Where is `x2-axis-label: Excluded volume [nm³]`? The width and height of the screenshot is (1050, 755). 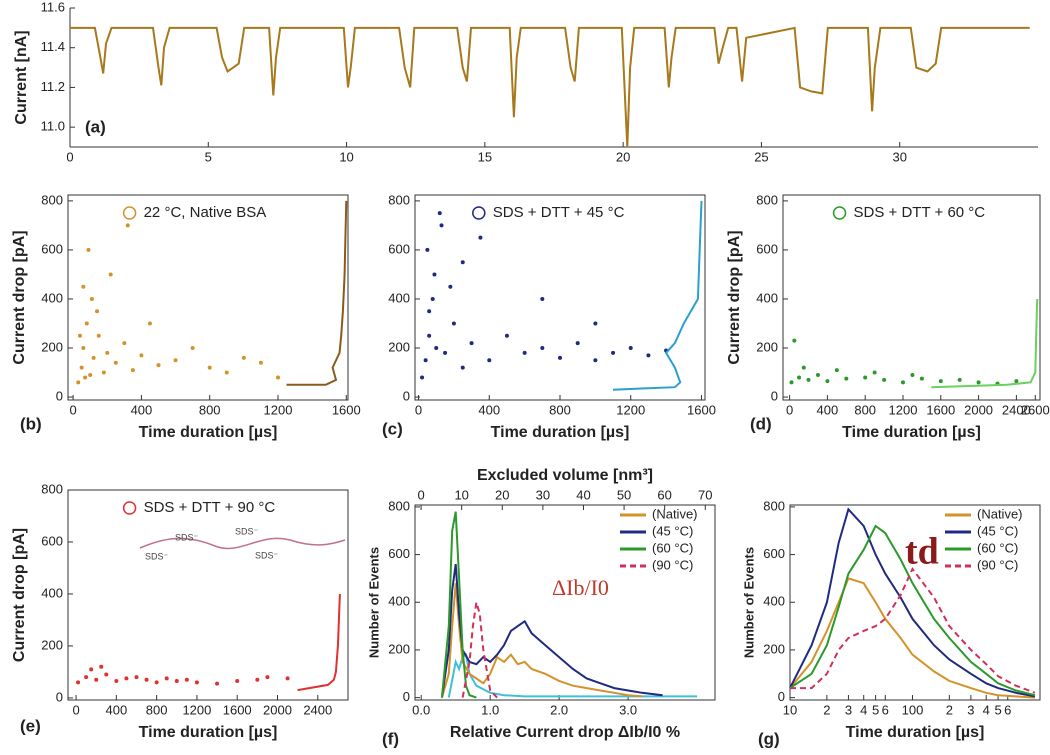 x2-axis-label: Excluded volume [nm³] is located at coordinates (565, 475).